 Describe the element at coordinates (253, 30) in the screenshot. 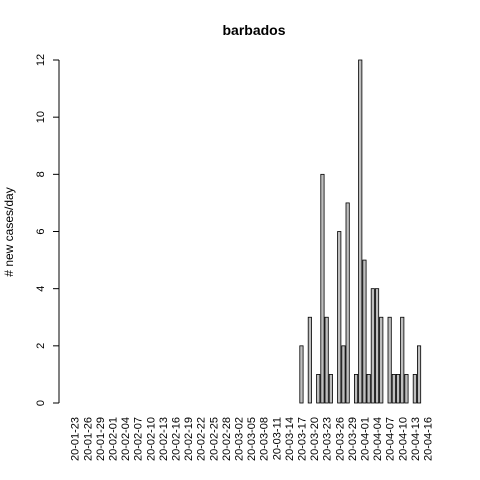

I see `chart-title: barbados` at that location.